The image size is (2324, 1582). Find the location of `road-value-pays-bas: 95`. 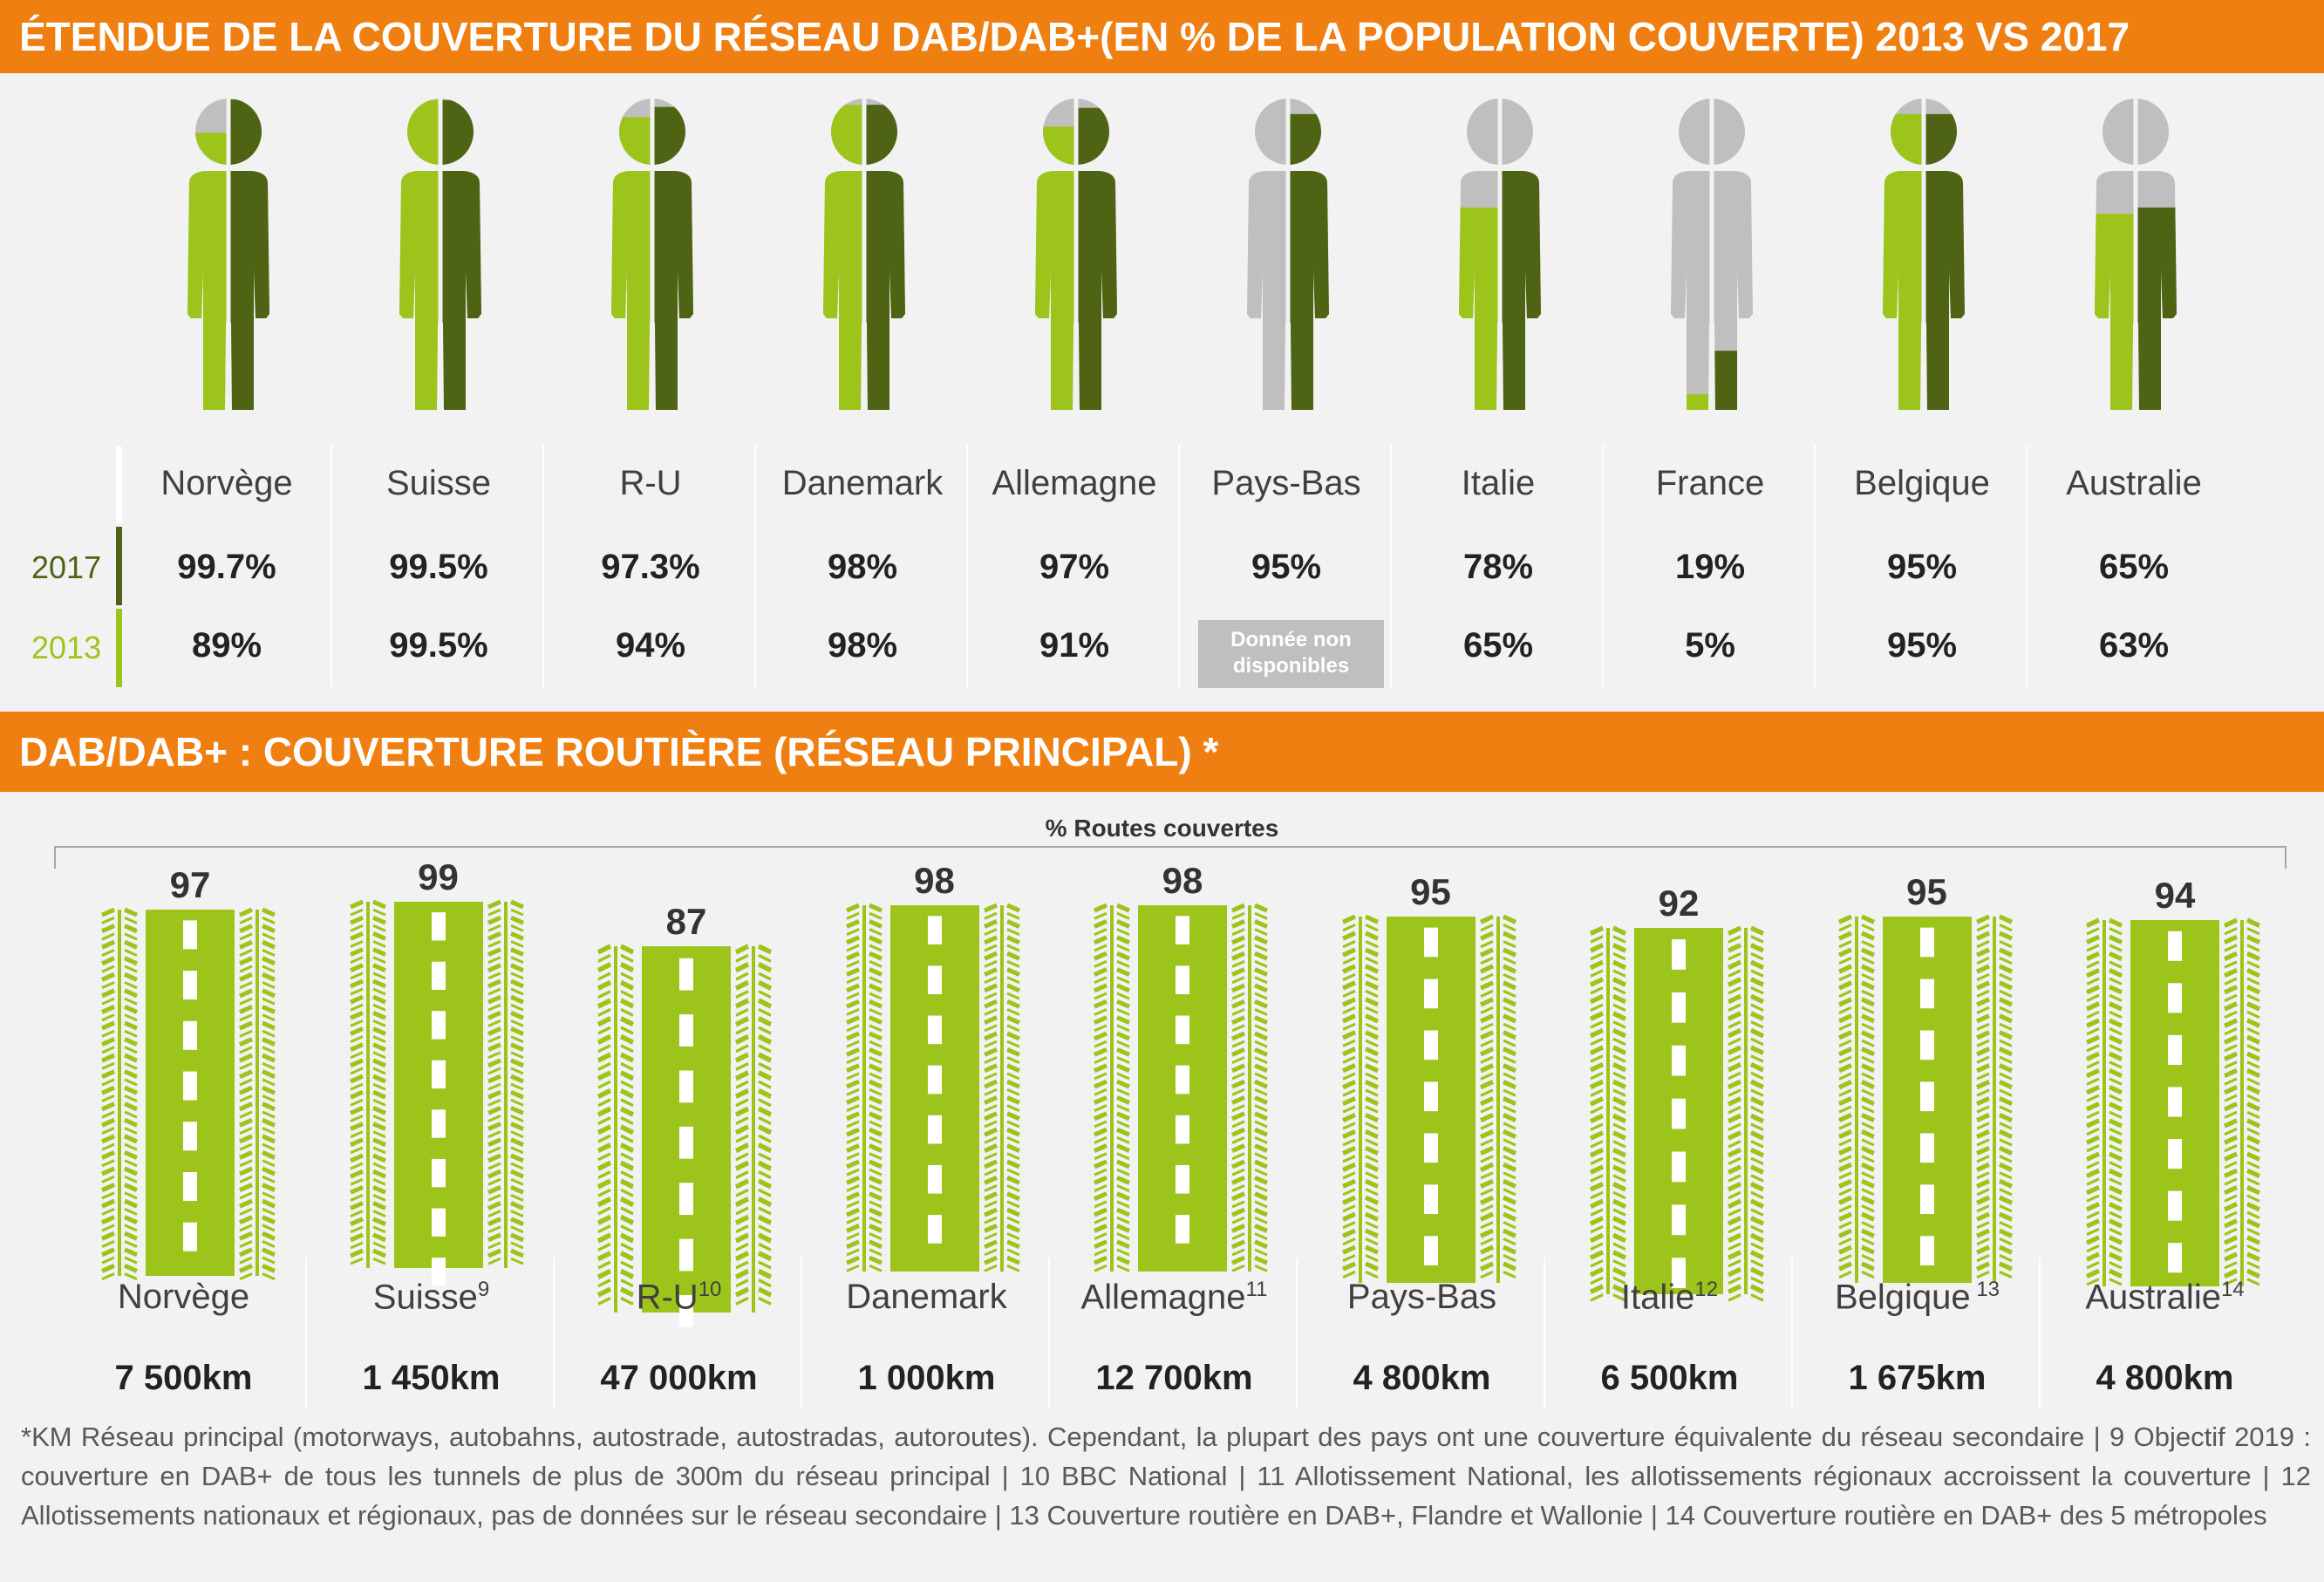

road-value-pays-bas: 95 is located at coordinates (1430, 891).